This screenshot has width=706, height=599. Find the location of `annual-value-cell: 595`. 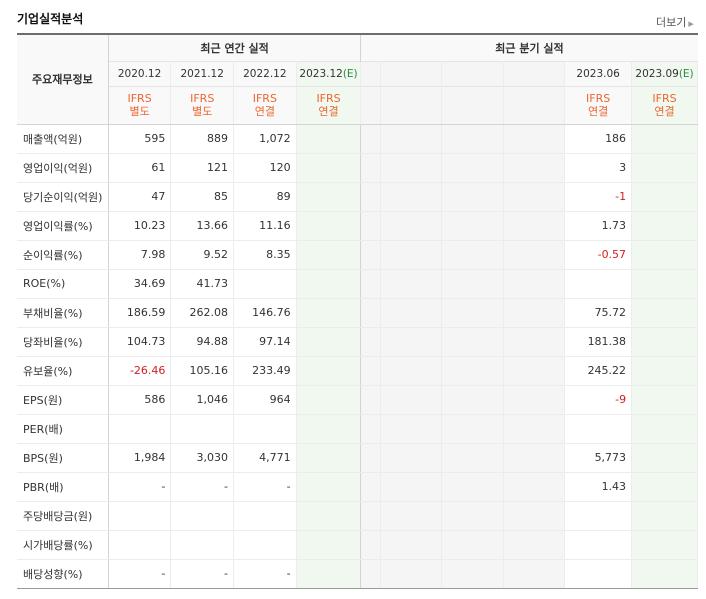

annual-value-cell: 595 is located at coordinates (140, 139).